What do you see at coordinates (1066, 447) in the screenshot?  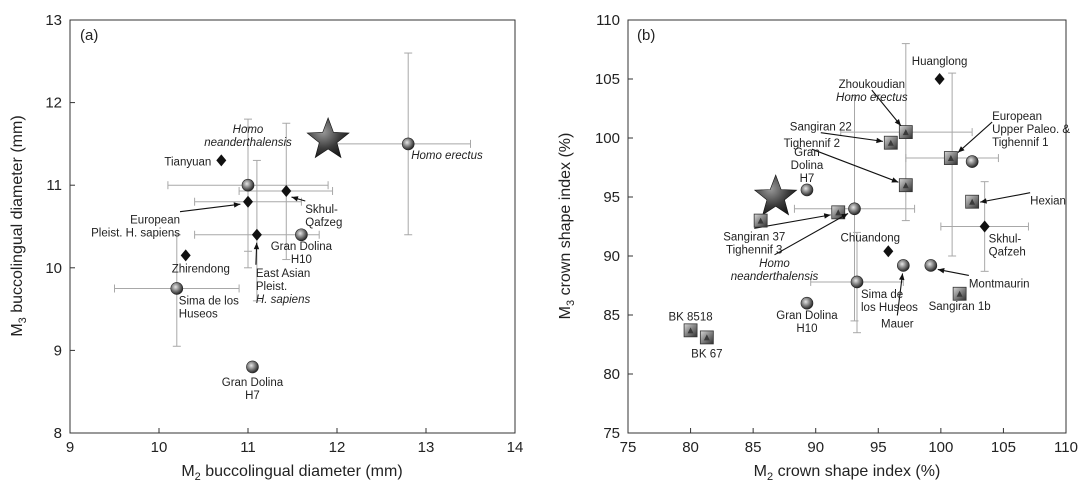 I see `panel-b-x-tick-label: 110` at bounding box center [1066, 447].